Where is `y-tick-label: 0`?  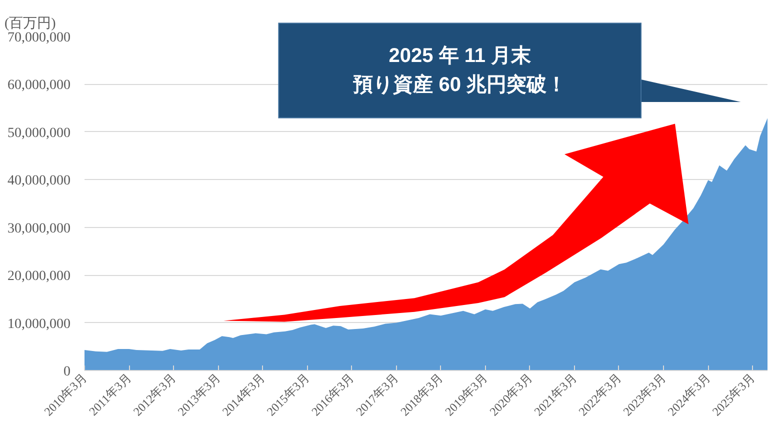 y-tick-label: 0 is located at coordinates (67, 372).